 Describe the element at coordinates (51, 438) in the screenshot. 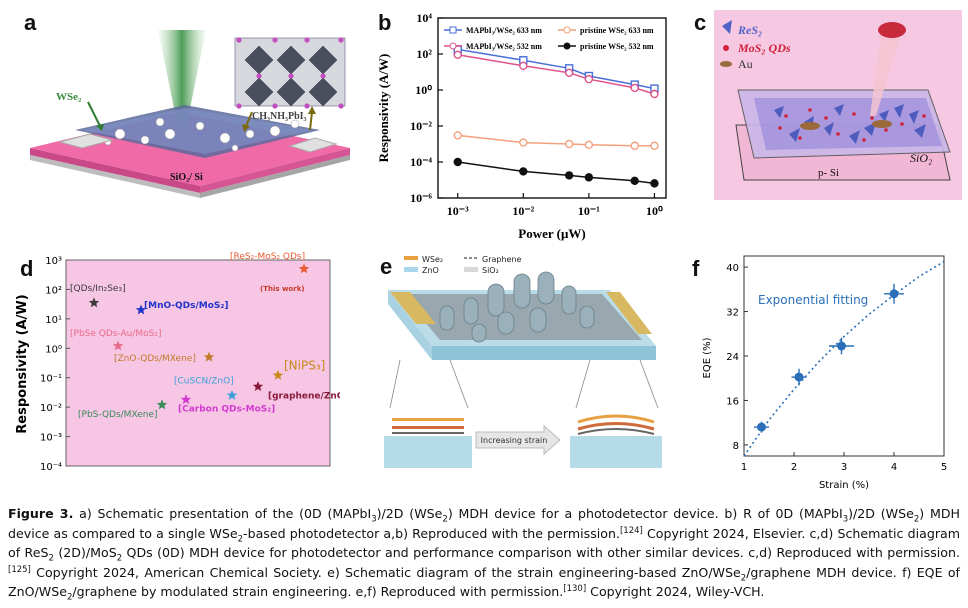

I see `y-tick-label: 10⁻³` at that location.